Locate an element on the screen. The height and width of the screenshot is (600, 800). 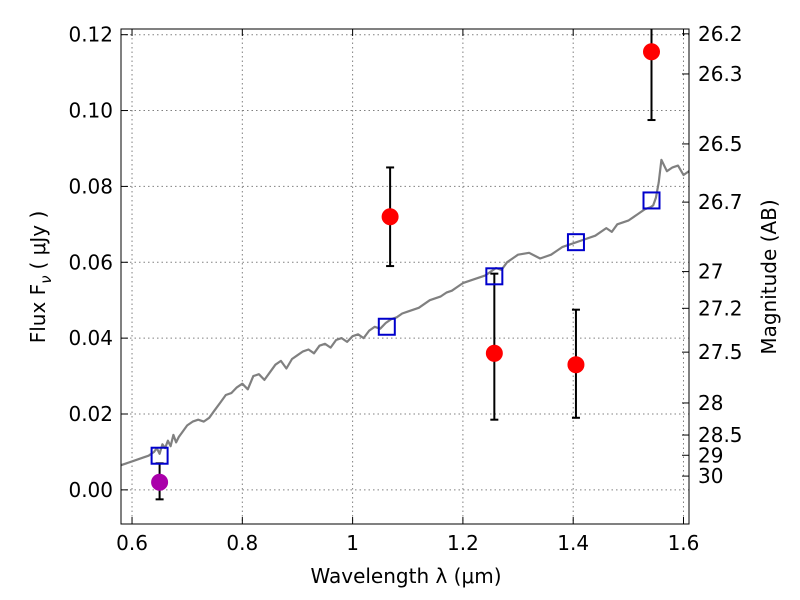
y-tick-label: 0.12 is located at coordinates (90, 35).